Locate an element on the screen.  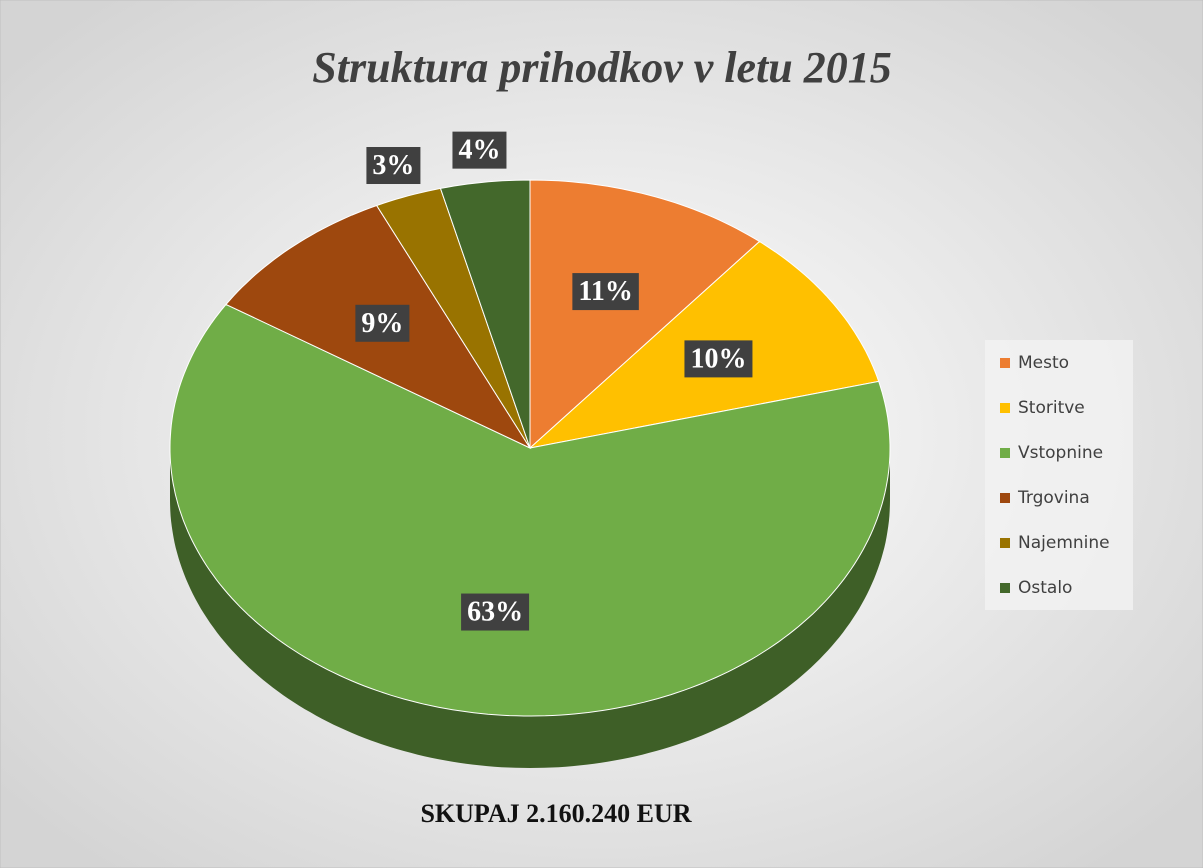
chart-title: Struktura prihodkov v letu 2015 is located at coordinates (601, 67).